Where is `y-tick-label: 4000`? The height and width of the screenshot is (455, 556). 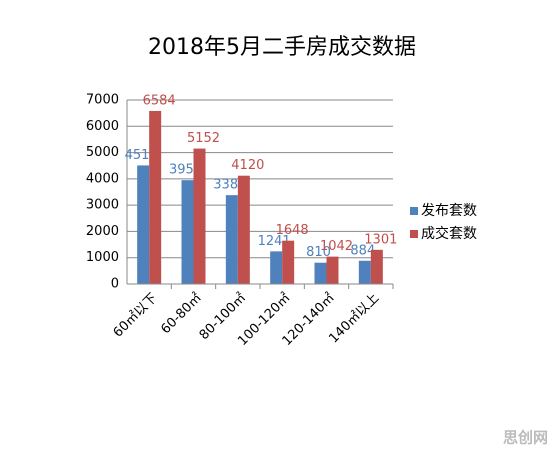 y-tick-label: 4000 is located at coordinates (102, 178).